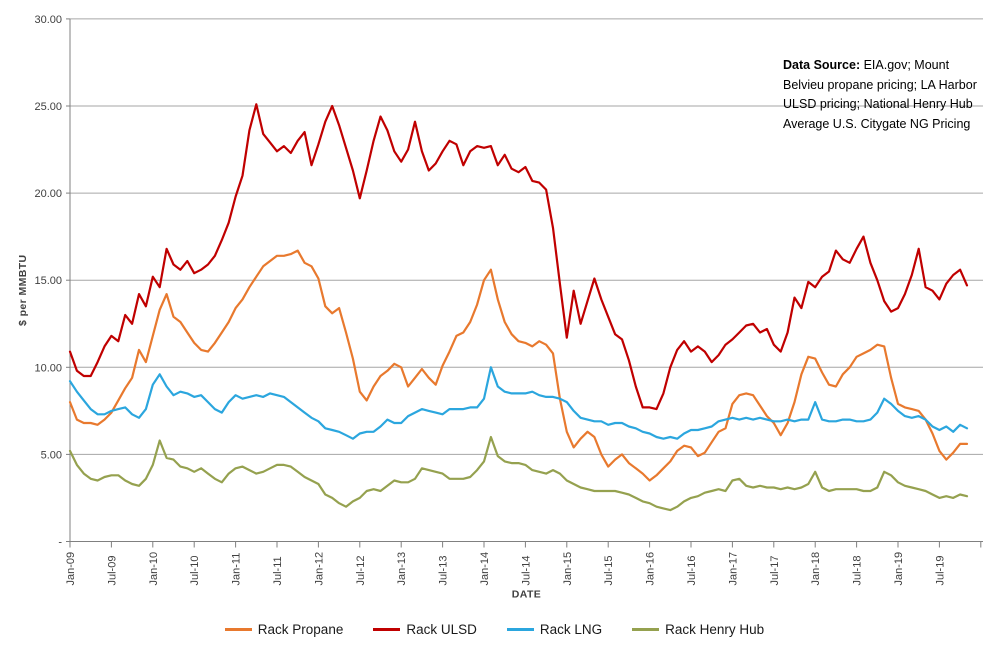 The image size is (989, 651). What do you see at coordinates (278, 570) in the screenshot?
I see `x-axis-label-Jul-11: Jul-11` at bounding box center [278, 570].